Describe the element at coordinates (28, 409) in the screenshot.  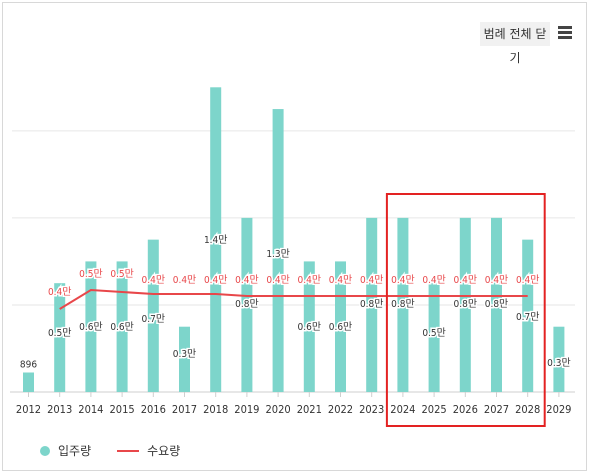
I see `x-tick-label: 2012` at that location.